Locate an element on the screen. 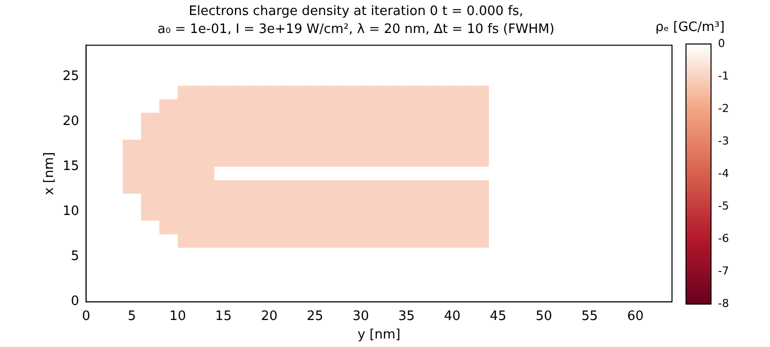  x-tick-label: 30 is located at coordinates (361, 316).